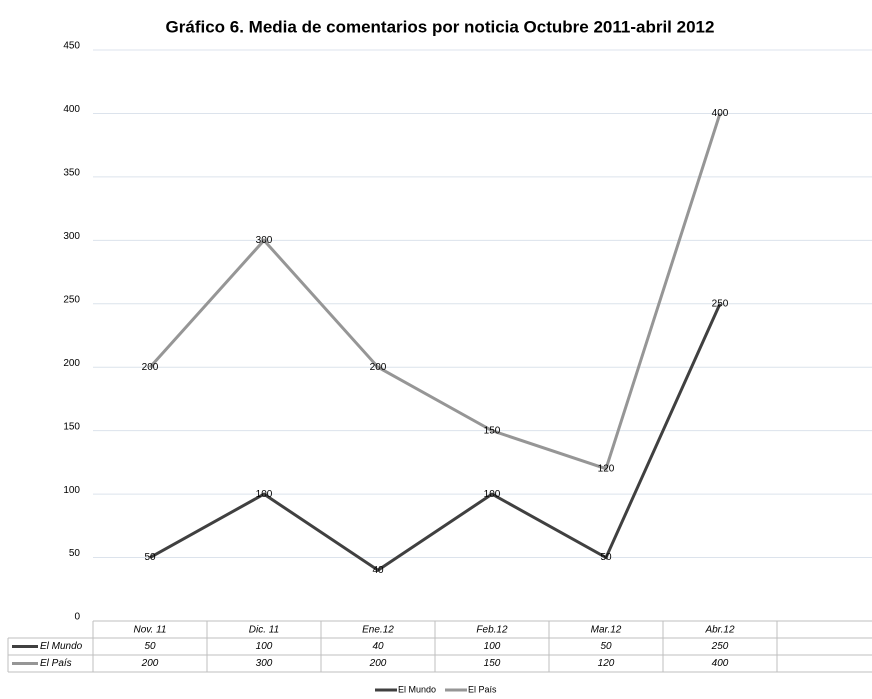 The image size is (872, 699). What do you see at coordinates (378, 630) in the screenshot?
I see `x-tick-label: Ene.12` at bounding box center [378, 630].